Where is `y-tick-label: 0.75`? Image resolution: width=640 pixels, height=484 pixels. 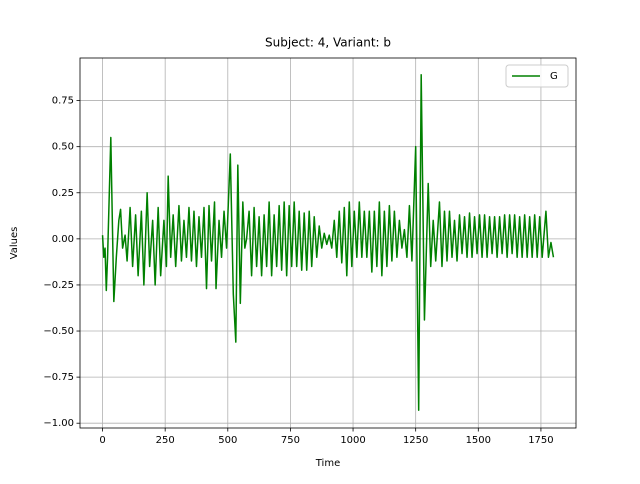
y-tick-label: 0.75 is located at coordinates (63, 101).